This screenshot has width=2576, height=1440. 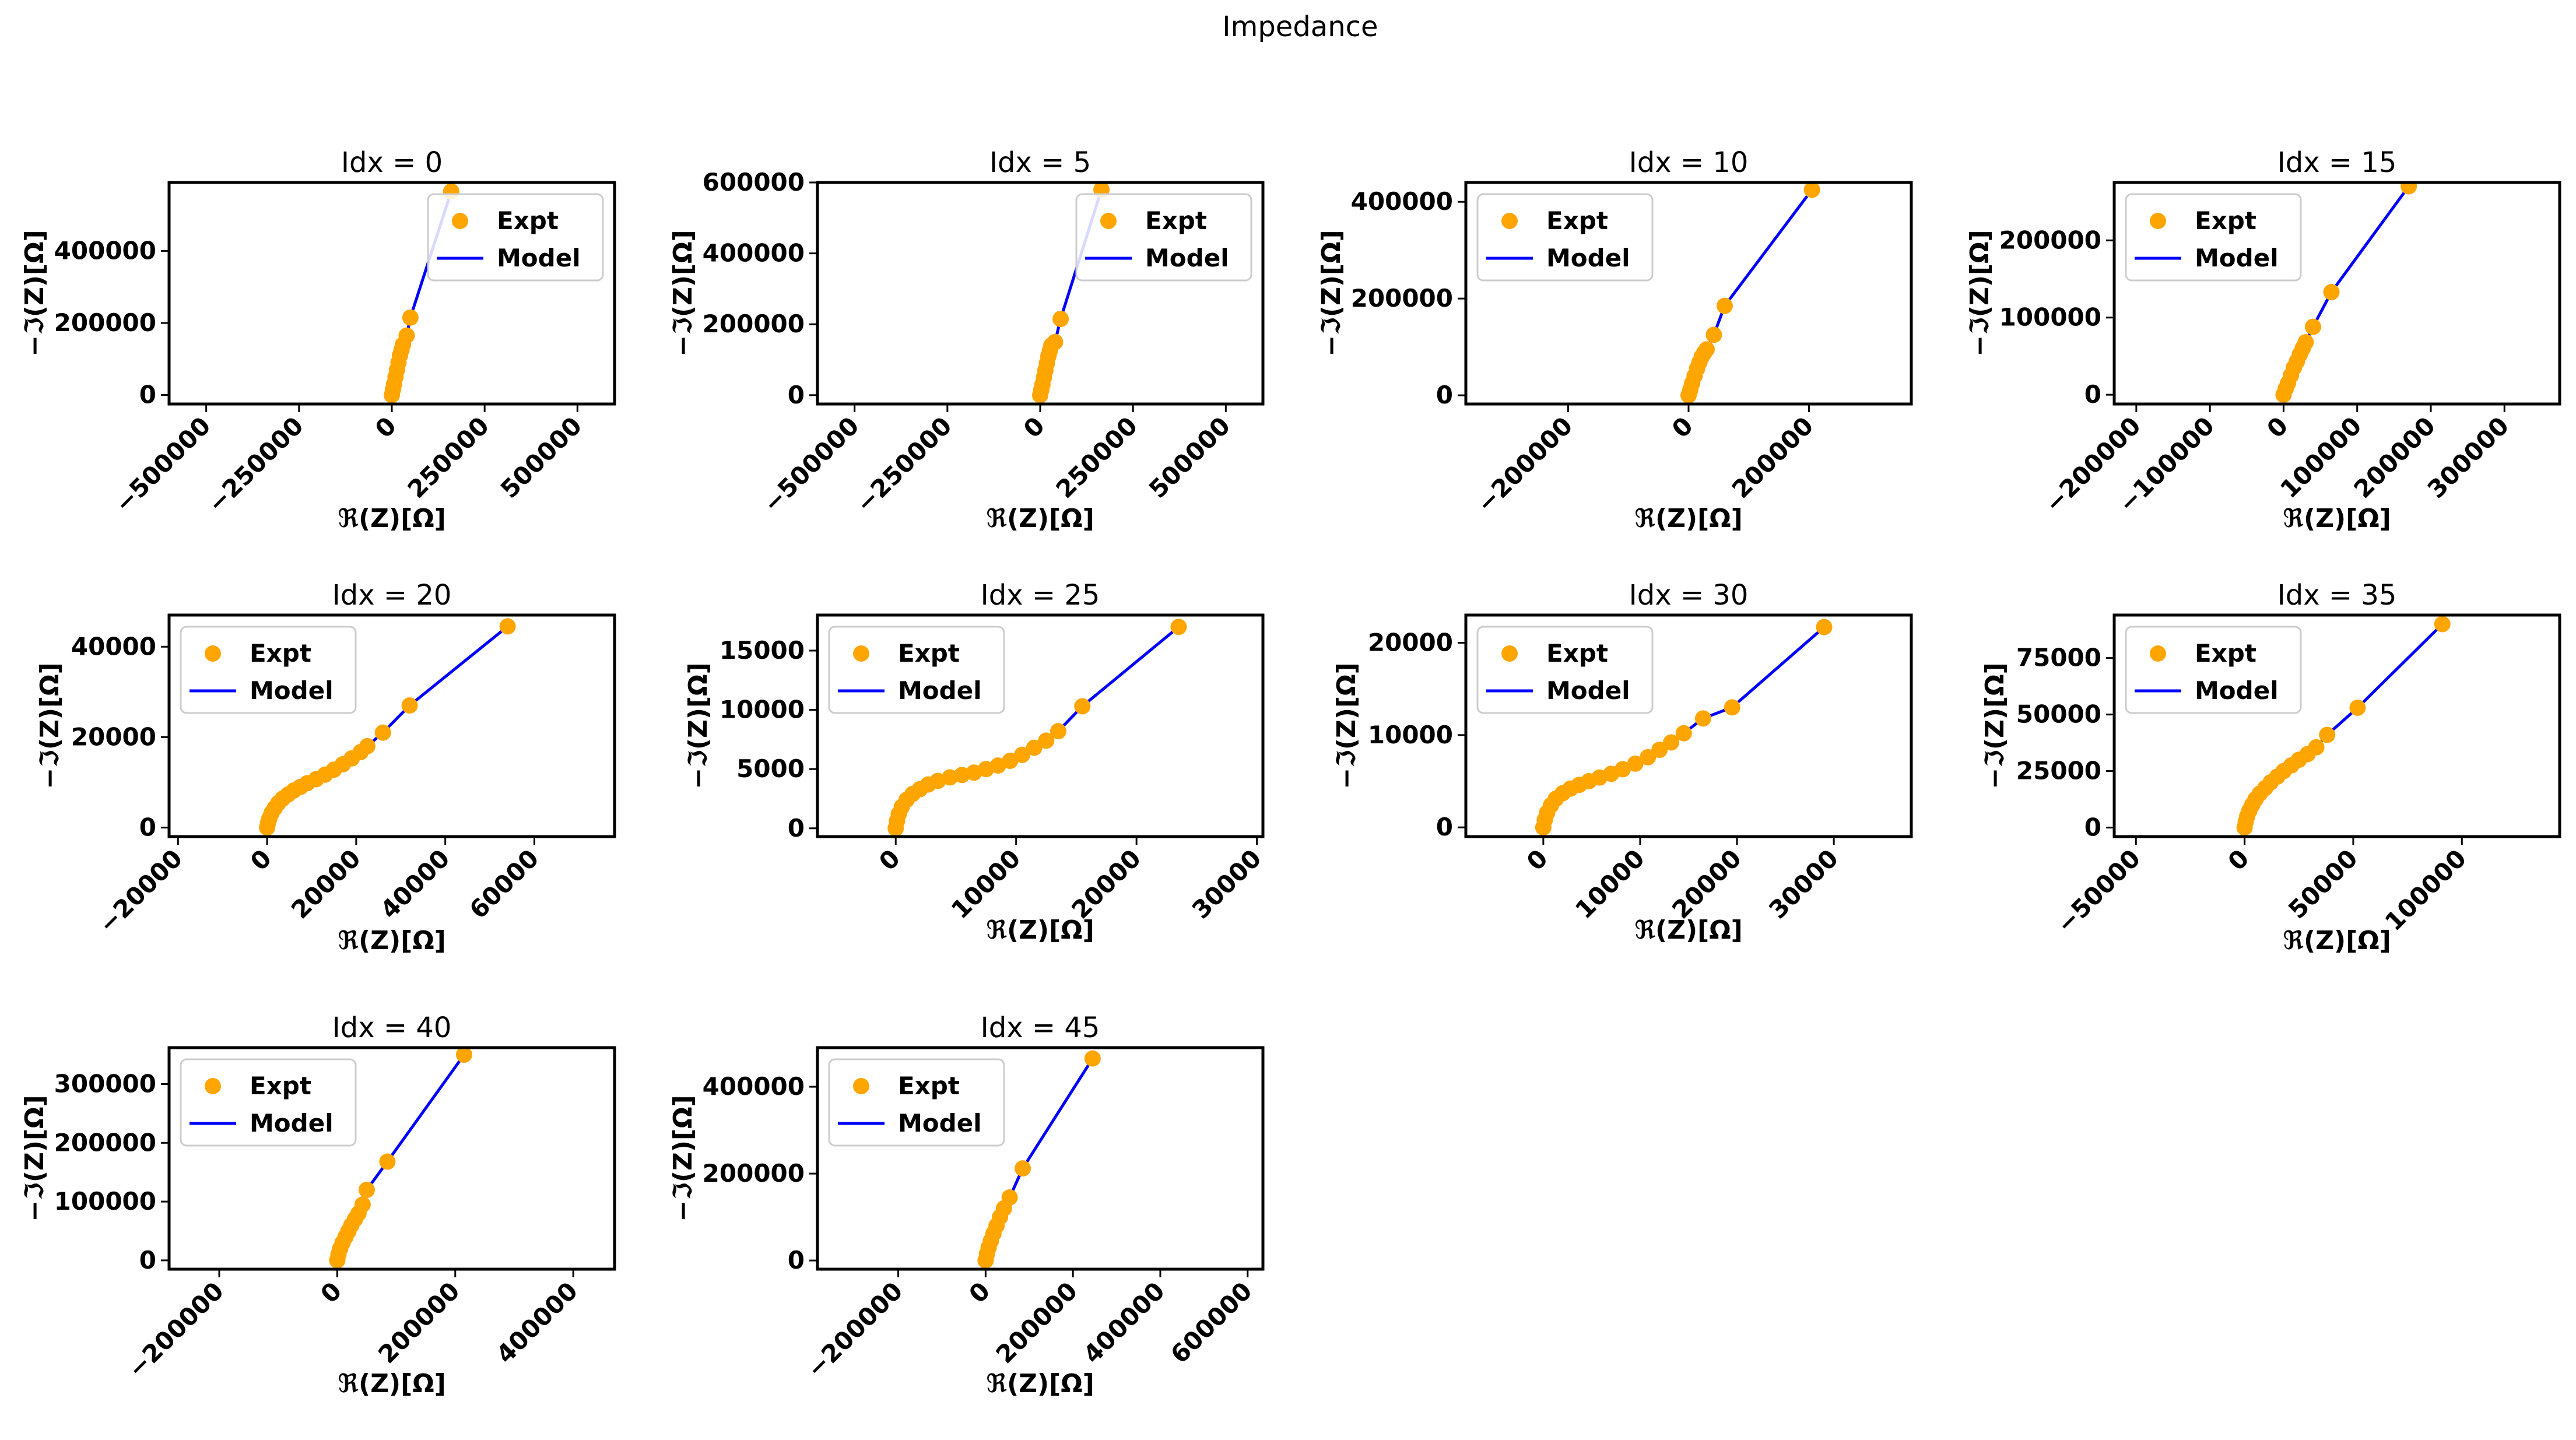 What do you see at coordinates (140, 891) in the screenshot?
I see `x-tick-label: −20000` at bounding box center [140, 891].